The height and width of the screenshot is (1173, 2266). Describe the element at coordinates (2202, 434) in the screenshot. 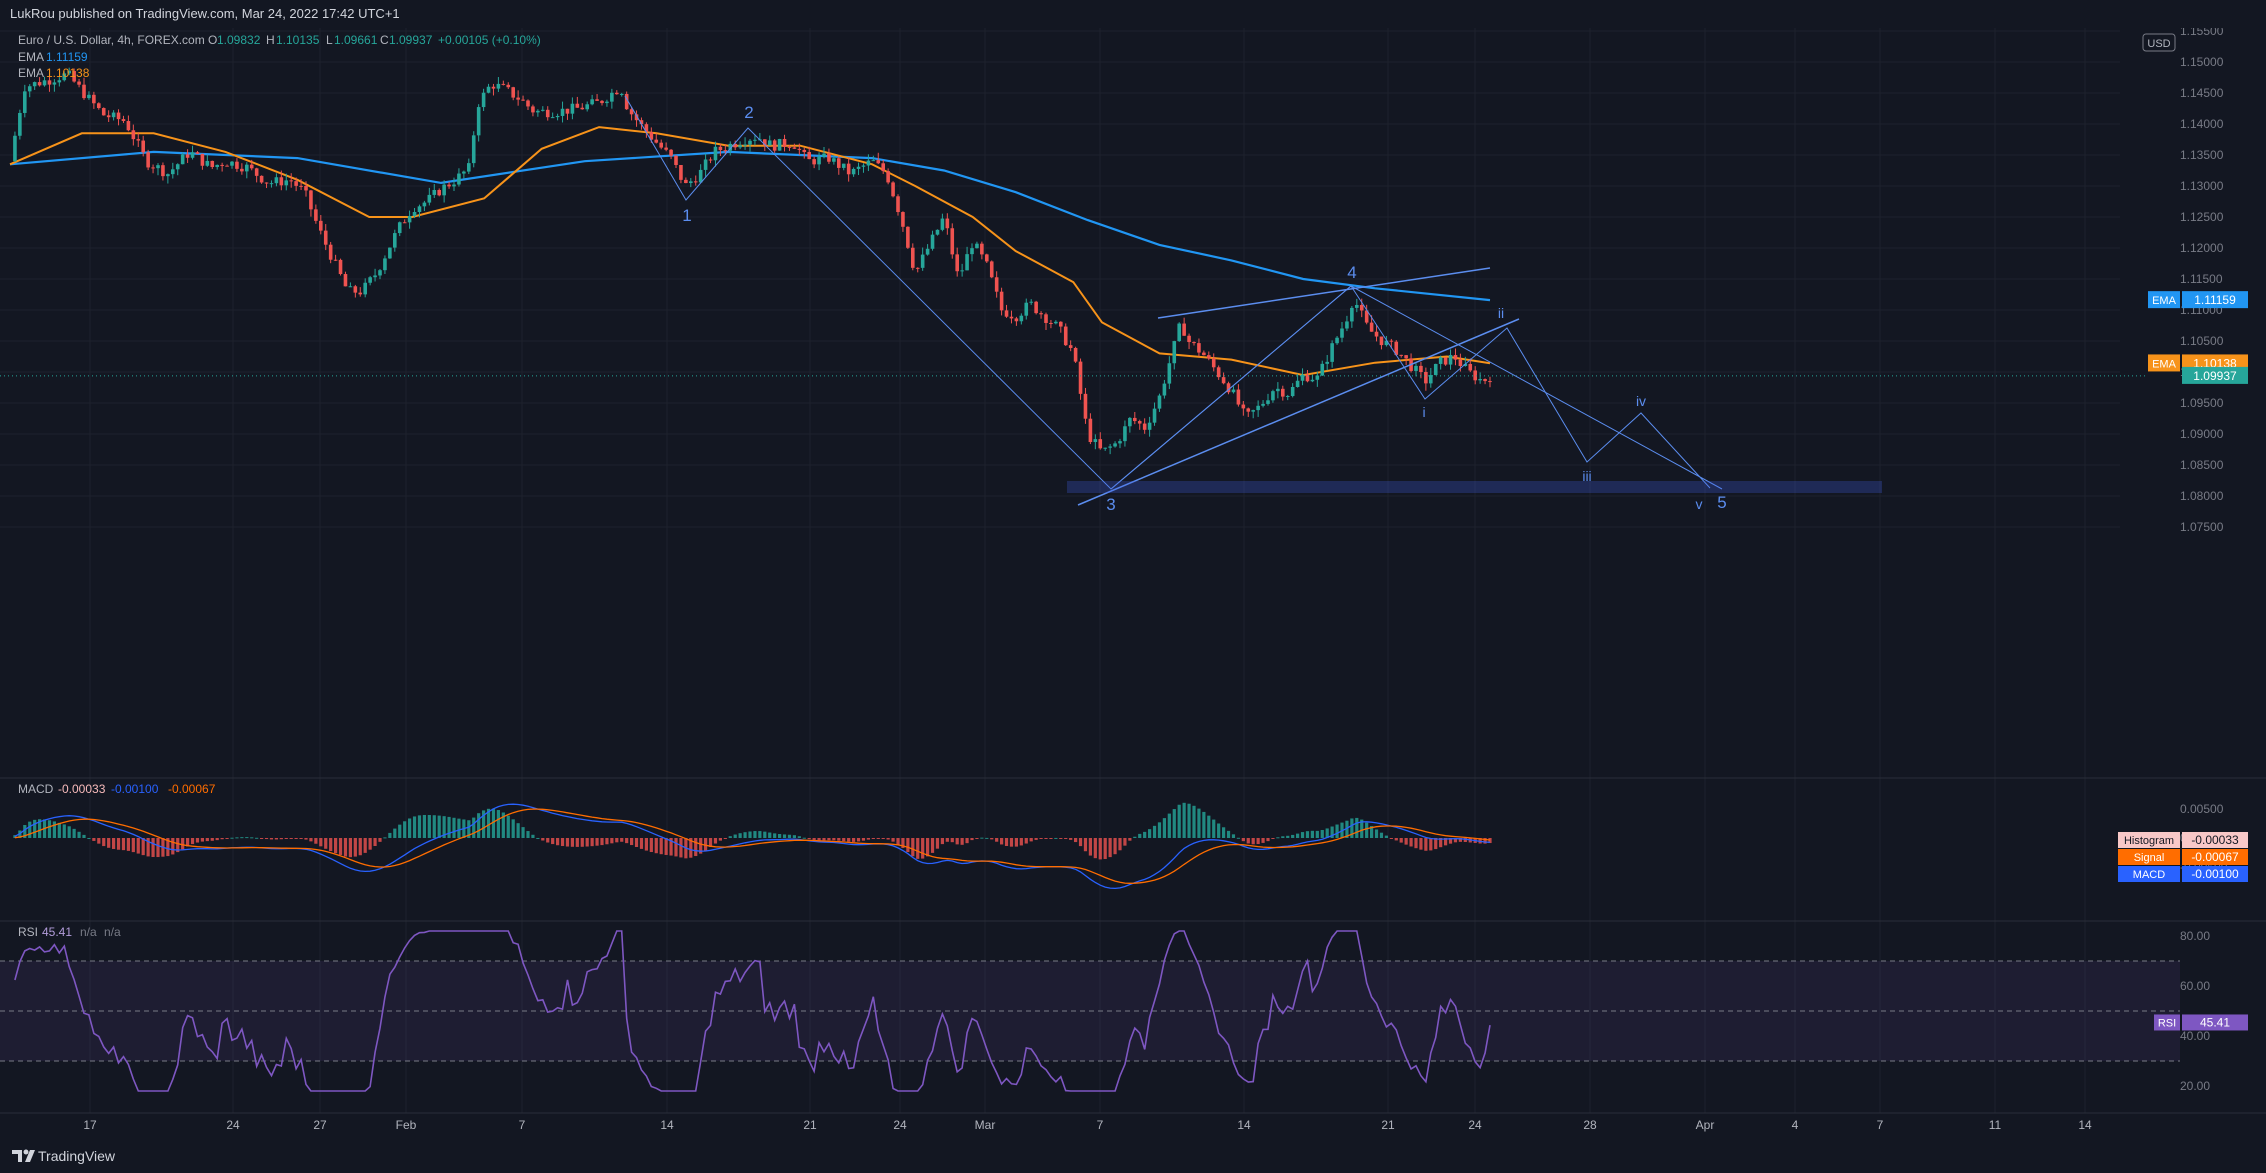

I see `price-tick-label: 1.09000` at that location.